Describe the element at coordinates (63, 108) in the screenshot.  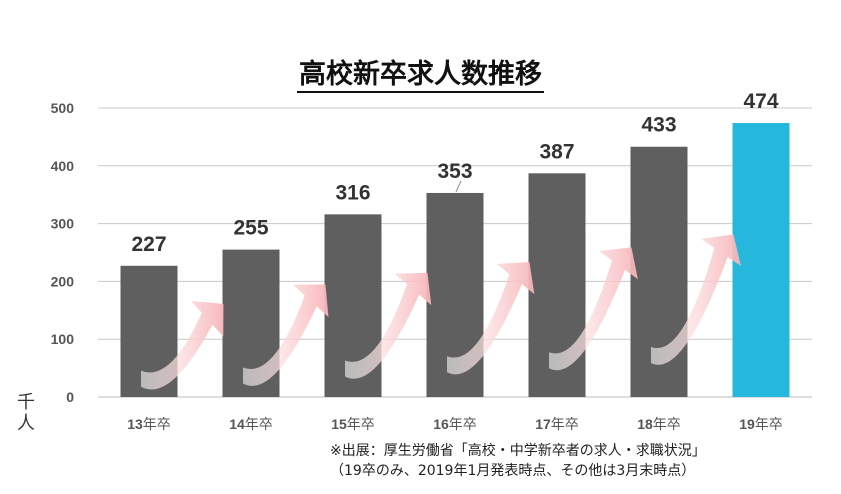
I see `y-tick-label: 500` at that location.